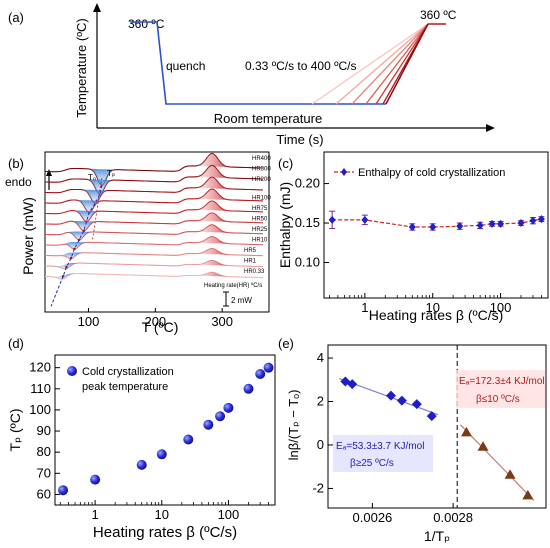  What do you see at coordinates (285, 163) in the screenshot?
I see `panel-c-label: (c)` at bounding box center [285, 163].